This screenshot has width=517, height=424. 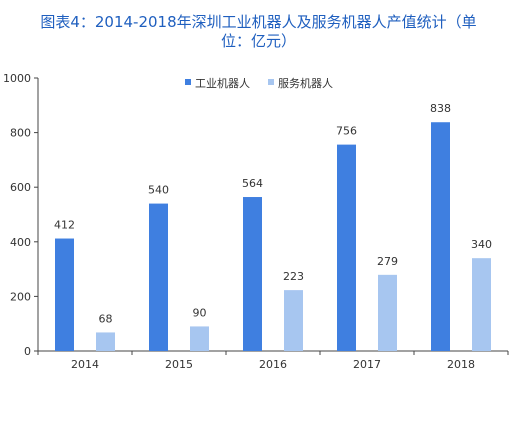 What do you see at coordinates (346, 131) in the screenshot?
I see `data-label-industrial-robot: 756` at bounding box center [346, 131].